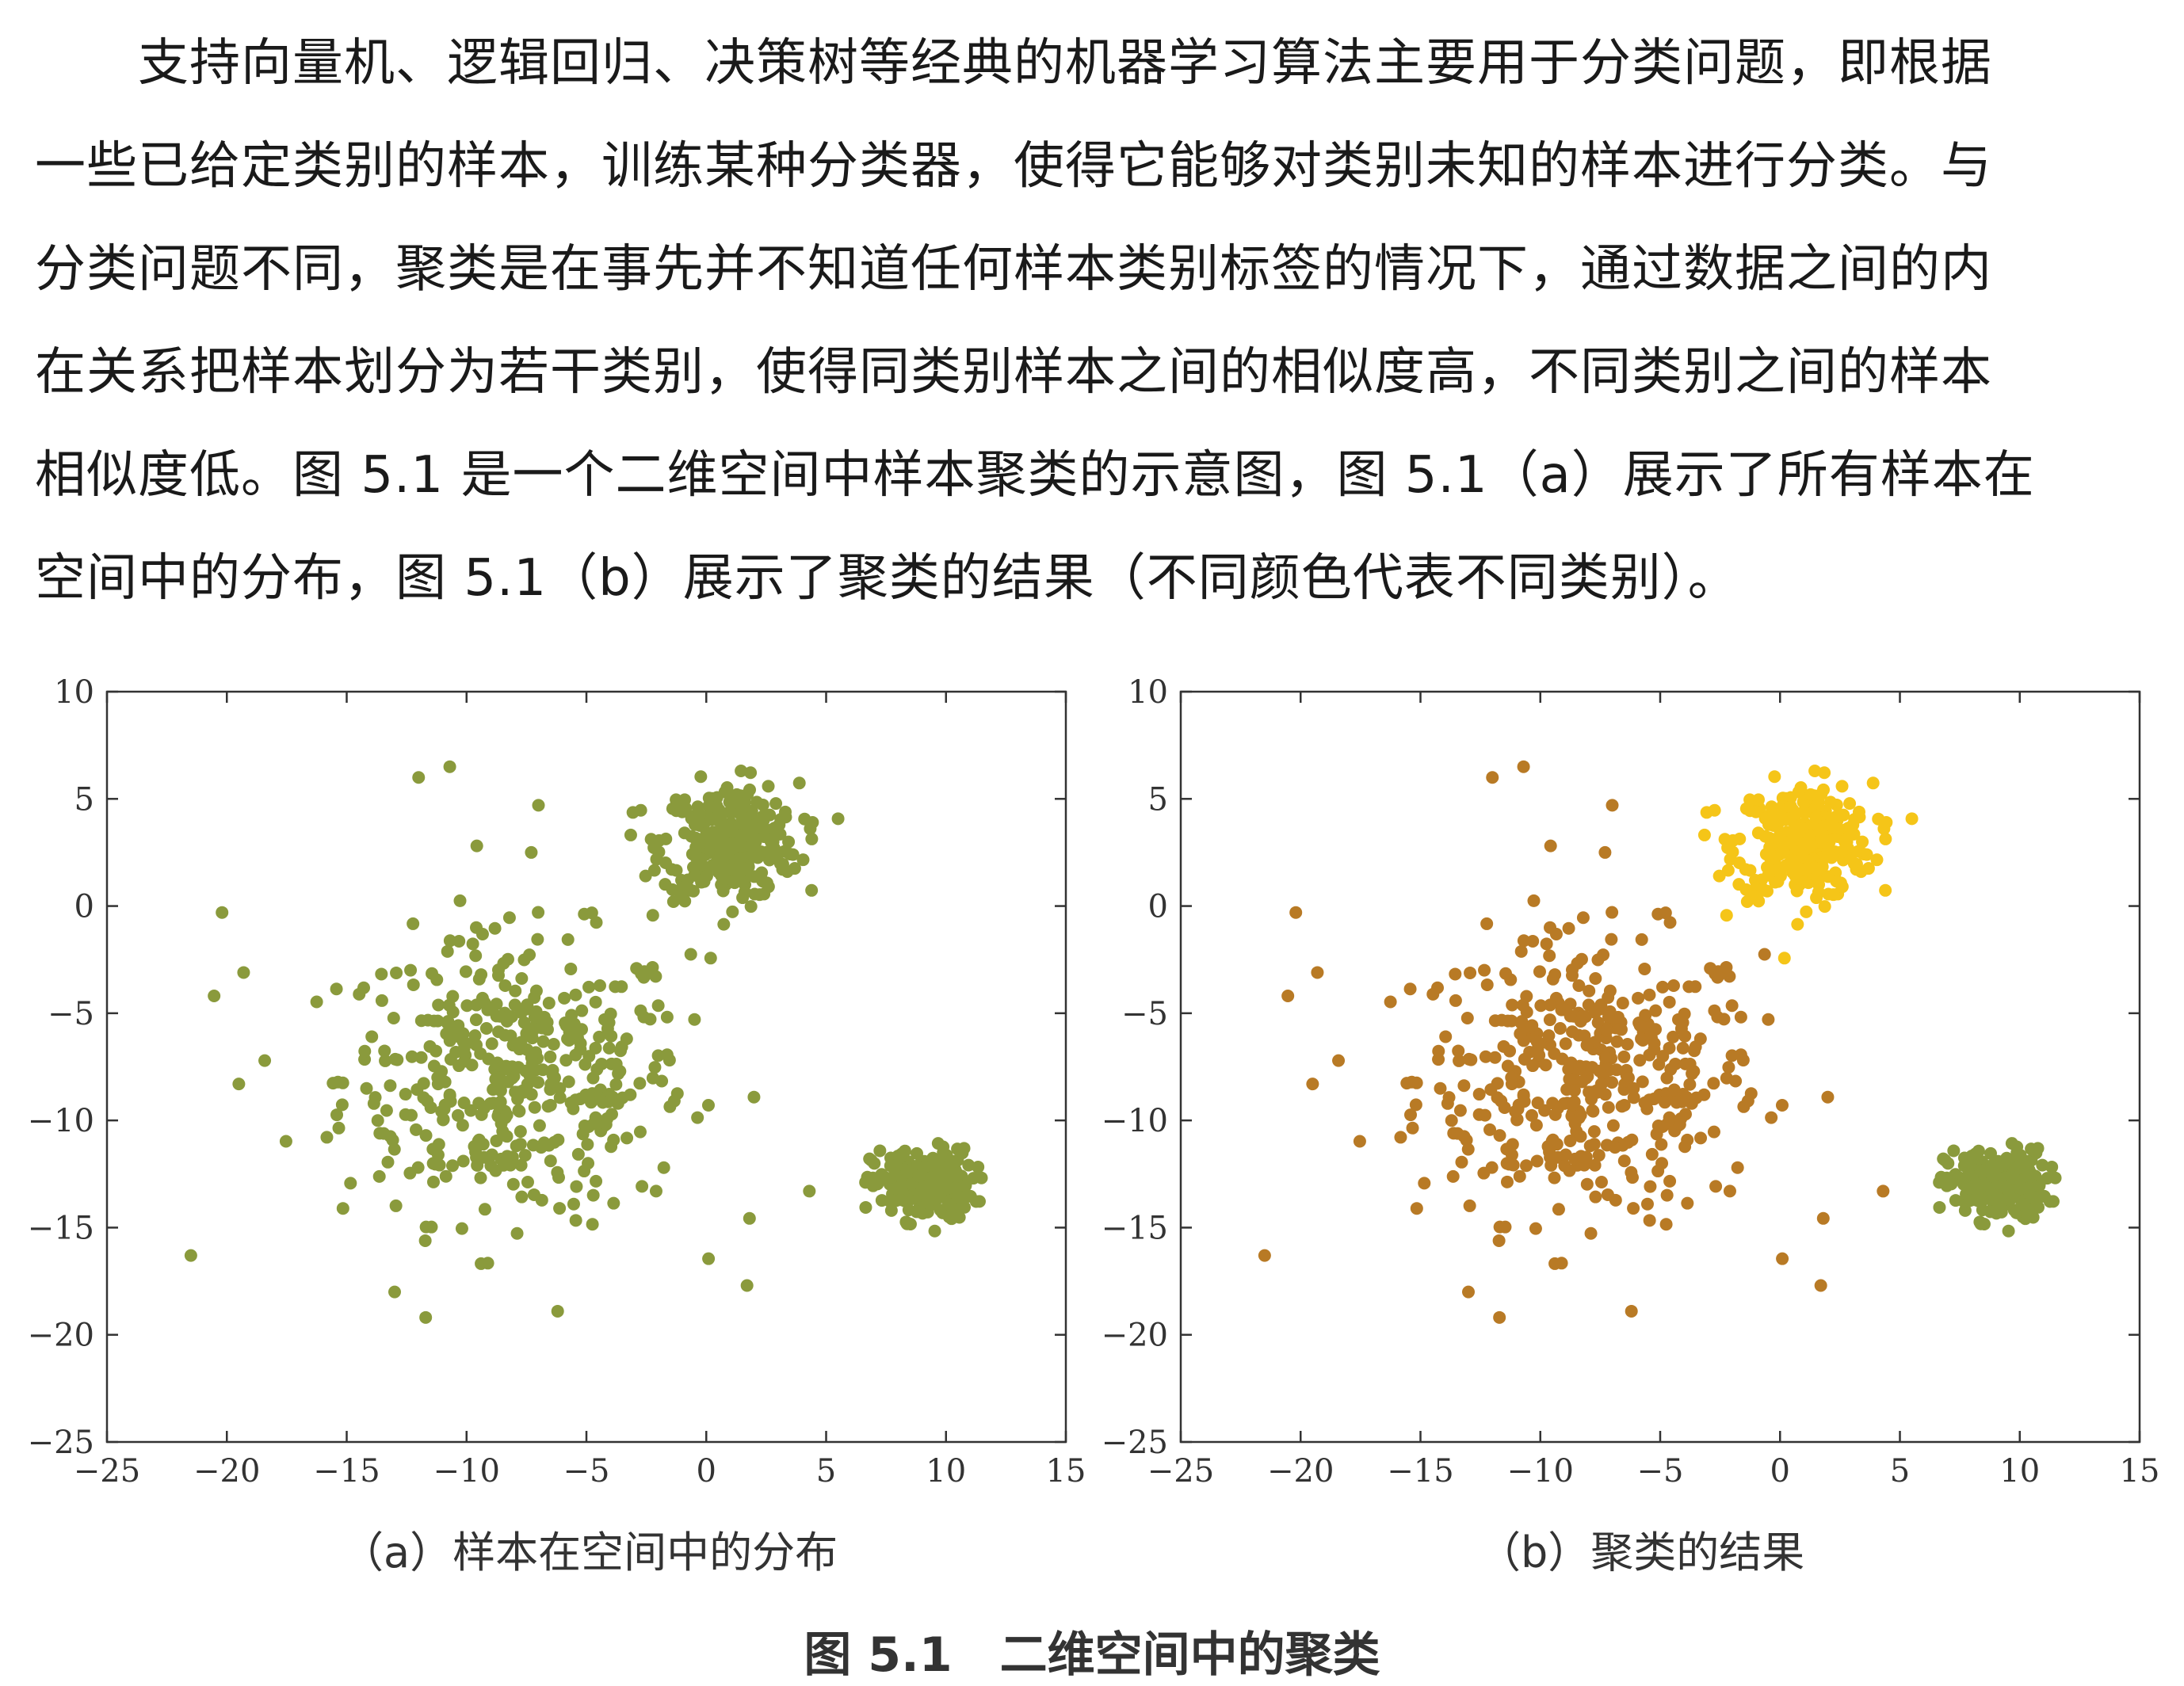 This screenshot has height=1686, width=2184. What do you see at coordinates (1420, 1471) in the screenshot?
I see `x-tick-label: −15` at bounding box center [1420, 1471].